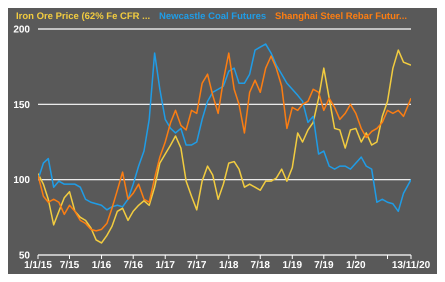 The height and width of the screenshot is (282, 445). I want to click on text: Newcastle Coal Futures, so click(212, 17).